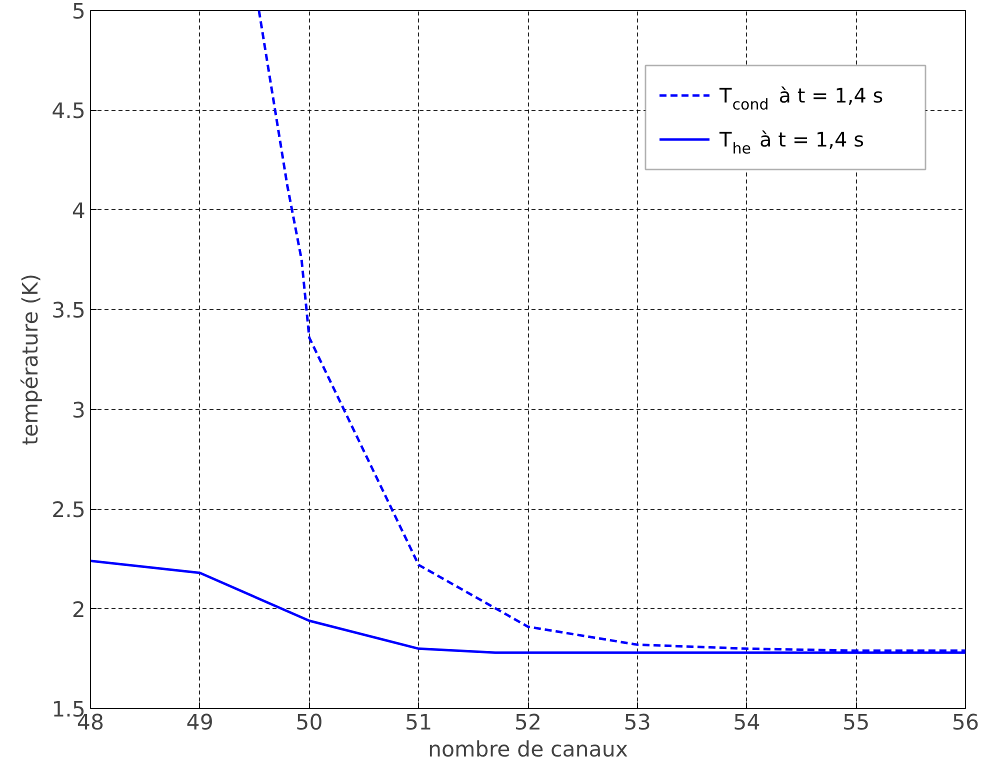 The height and width of the screenshot is (782, 989). What do you see at coordinates (79, 211) in the screenshot?
I see `y-tick-label: 4` at bounding box center [79, 211].